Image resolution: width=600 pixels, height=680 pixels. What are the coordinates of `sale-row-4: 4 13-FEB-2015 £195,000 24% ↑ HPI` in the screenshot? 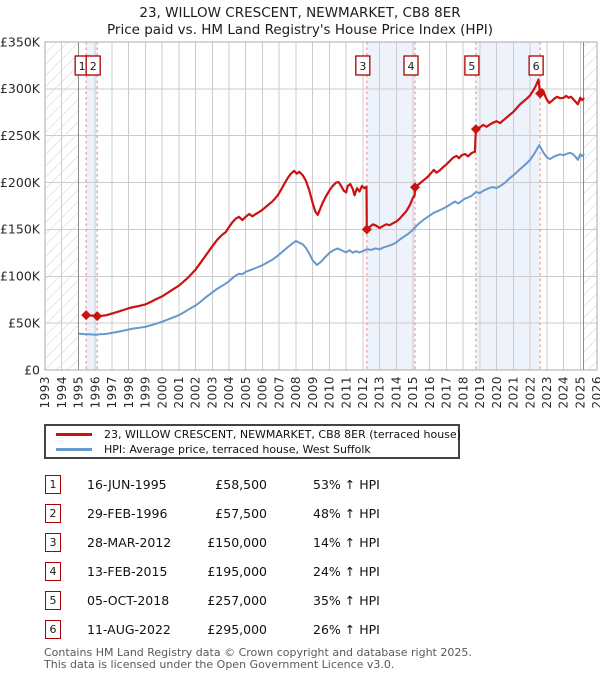 It's located at (300, 572).